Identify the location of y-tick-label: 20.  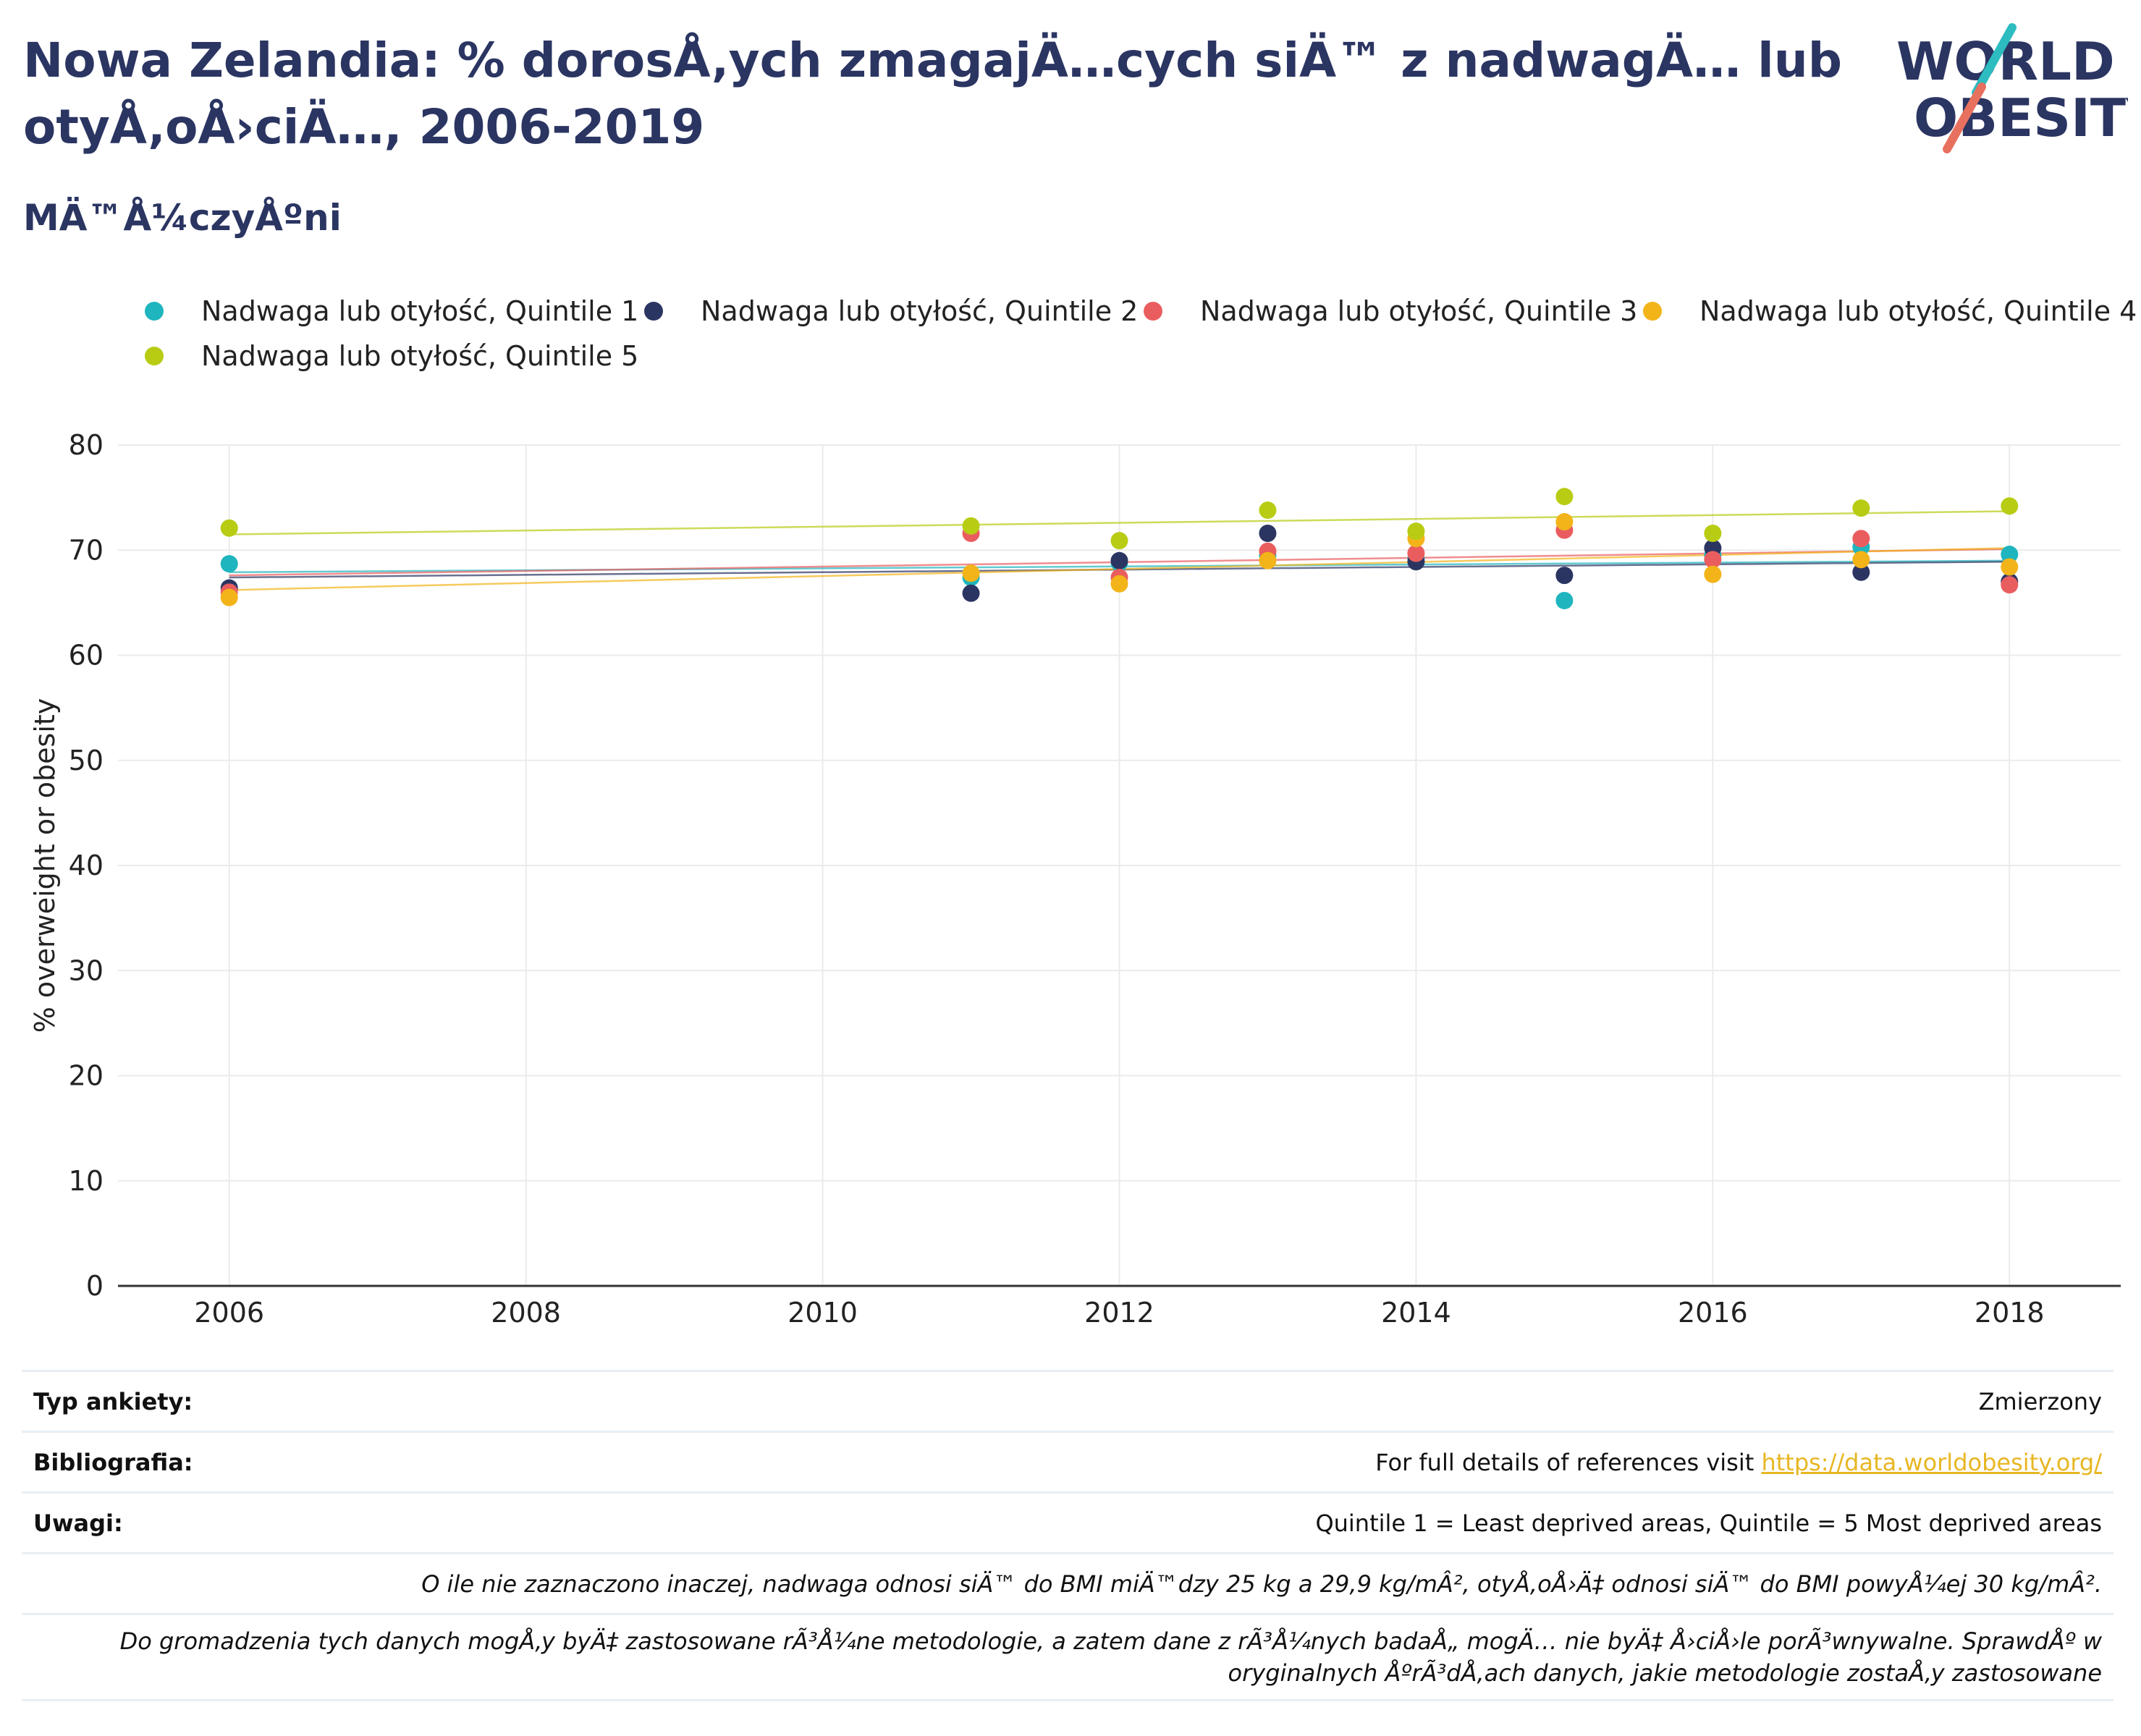
(86, 1076).